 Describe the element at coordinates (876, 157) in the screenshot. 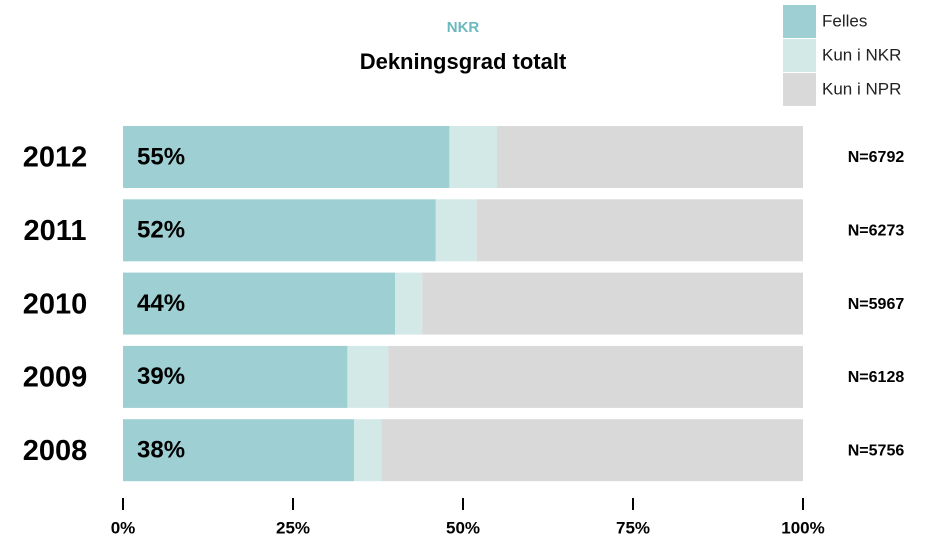

I see `n-label: N=6792` at that location.